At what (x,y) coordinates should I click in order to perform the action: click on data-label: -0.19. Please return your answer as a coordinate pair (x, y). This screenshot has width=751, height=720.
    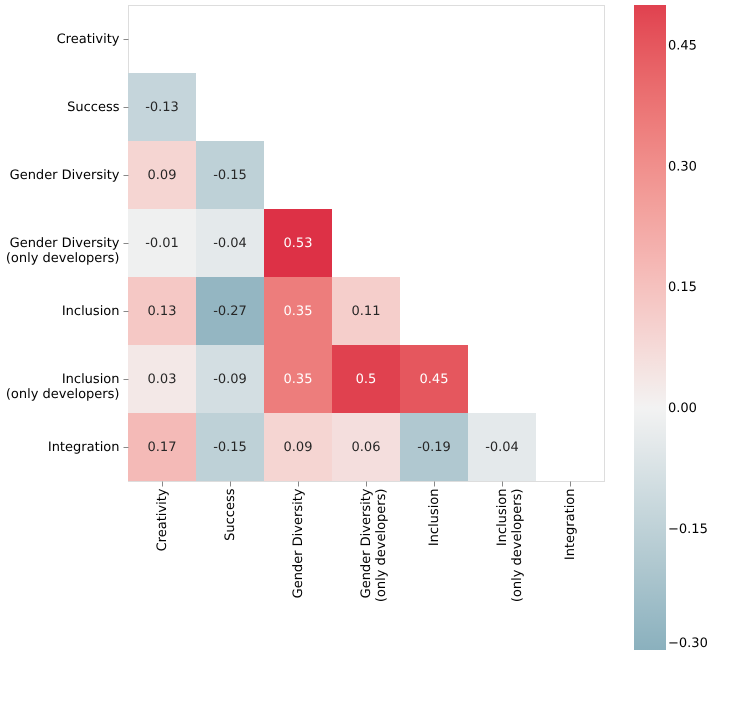
    Looking at the image, I should click on (434, 447).